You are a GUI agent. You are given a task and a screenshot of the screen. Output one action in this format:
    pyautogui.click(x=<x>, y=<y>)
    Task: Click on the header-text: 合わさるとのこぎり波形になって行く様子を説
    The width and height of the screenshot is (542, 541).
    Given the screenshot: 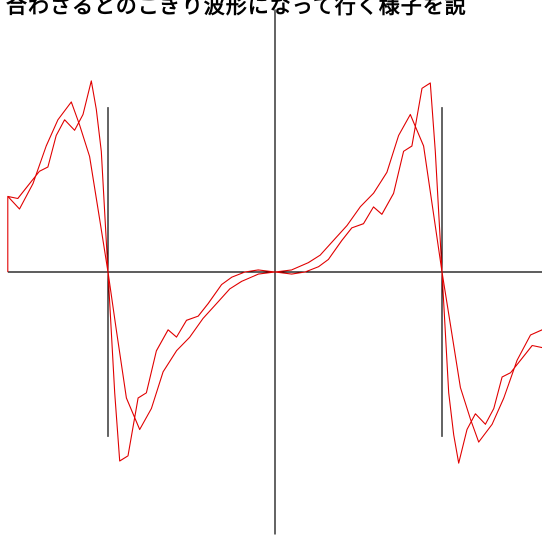 What is the action you would take?
    pyautogui.click(x=236, y=9)
    